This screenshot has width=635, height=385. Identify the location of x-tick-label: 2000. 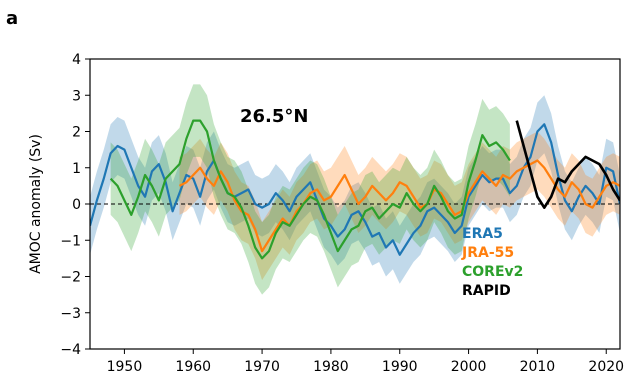
(469, 367).